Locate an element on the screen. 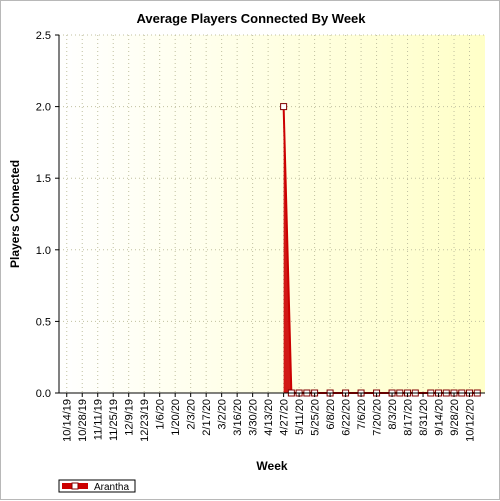 The width and height of the screenshot is (500, 501). x-tick-label: 9/14/20 is located at coordinates (440, 417).